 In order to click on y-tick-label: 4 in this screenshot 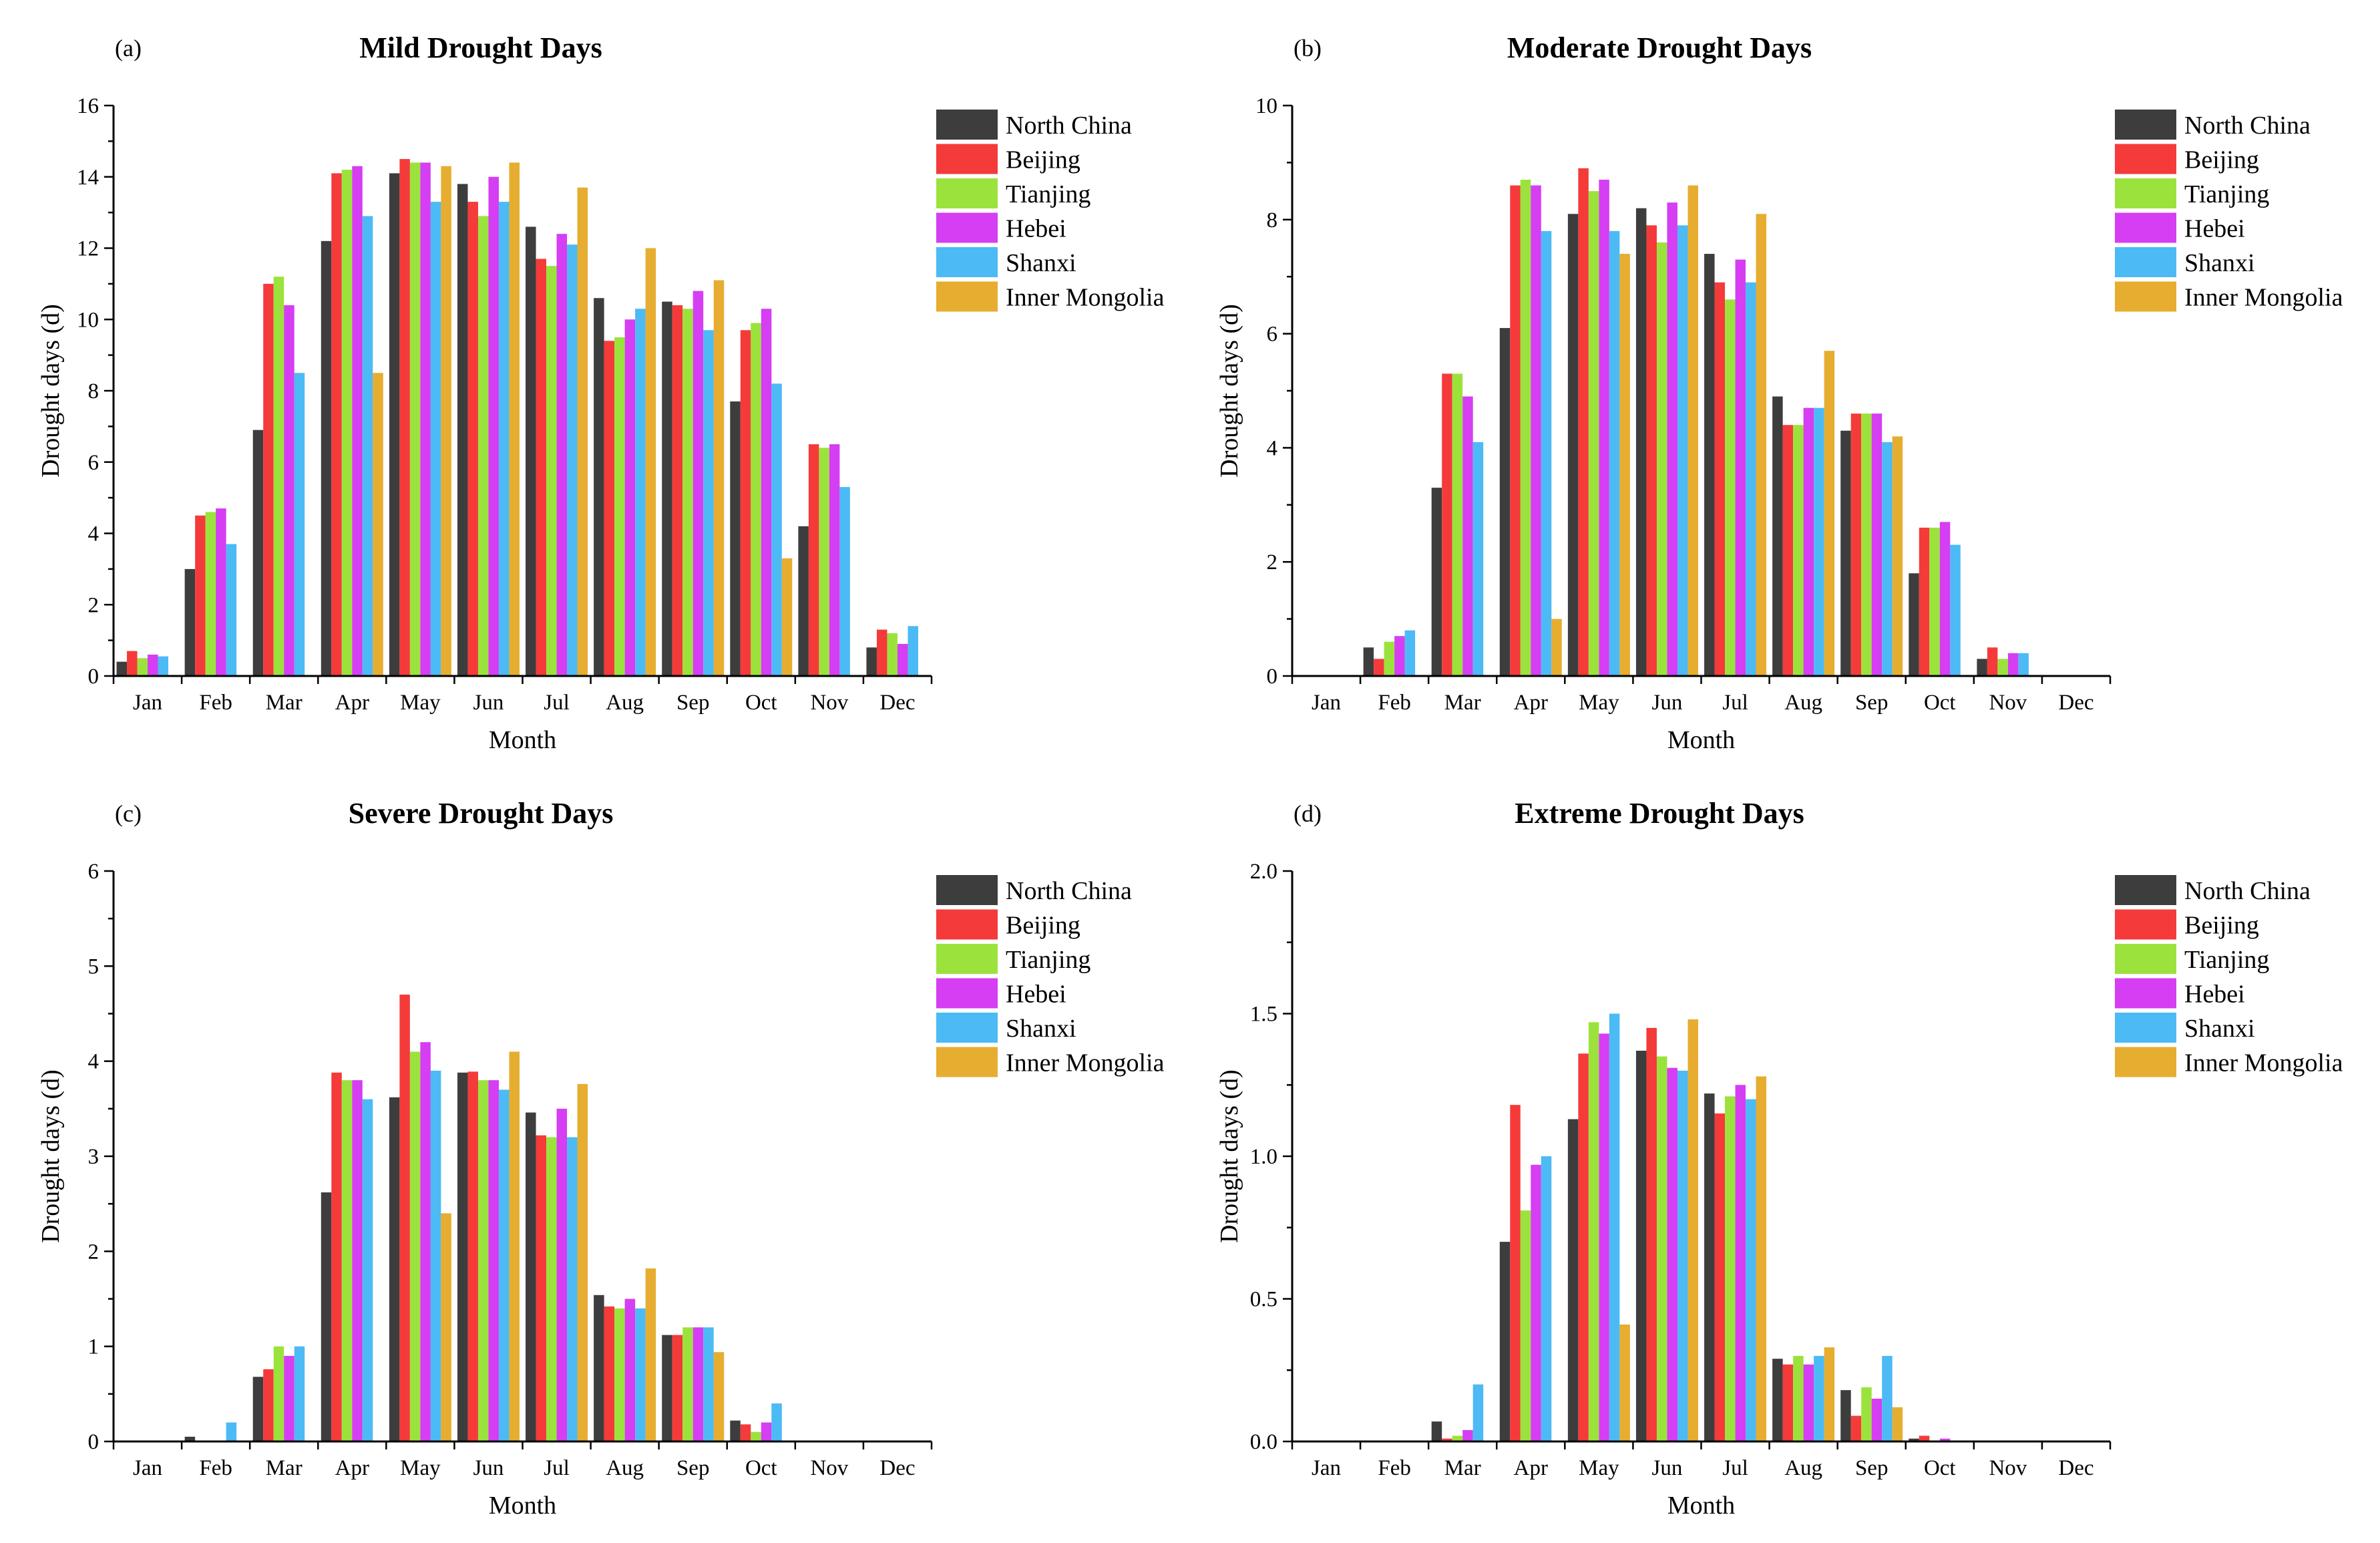, I will do `click(1272, 448)`.